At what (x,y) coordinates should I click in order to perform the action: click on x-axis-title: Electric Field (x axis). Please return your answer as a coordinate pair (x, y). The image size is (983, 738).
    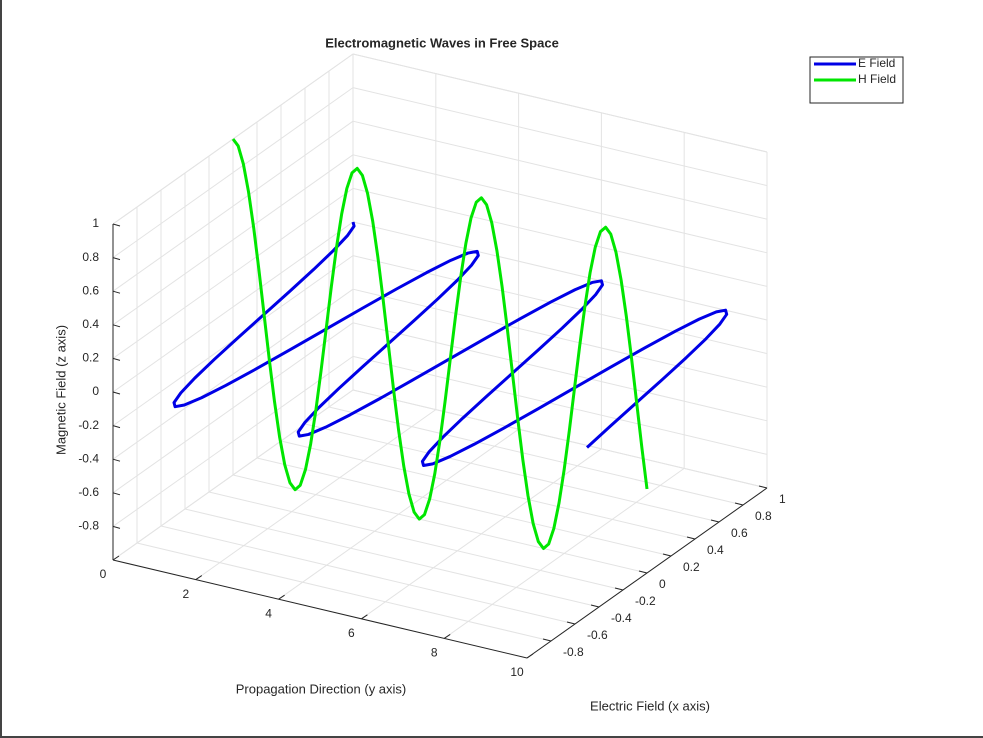
    Looking at the image, I should click on (650, 705).